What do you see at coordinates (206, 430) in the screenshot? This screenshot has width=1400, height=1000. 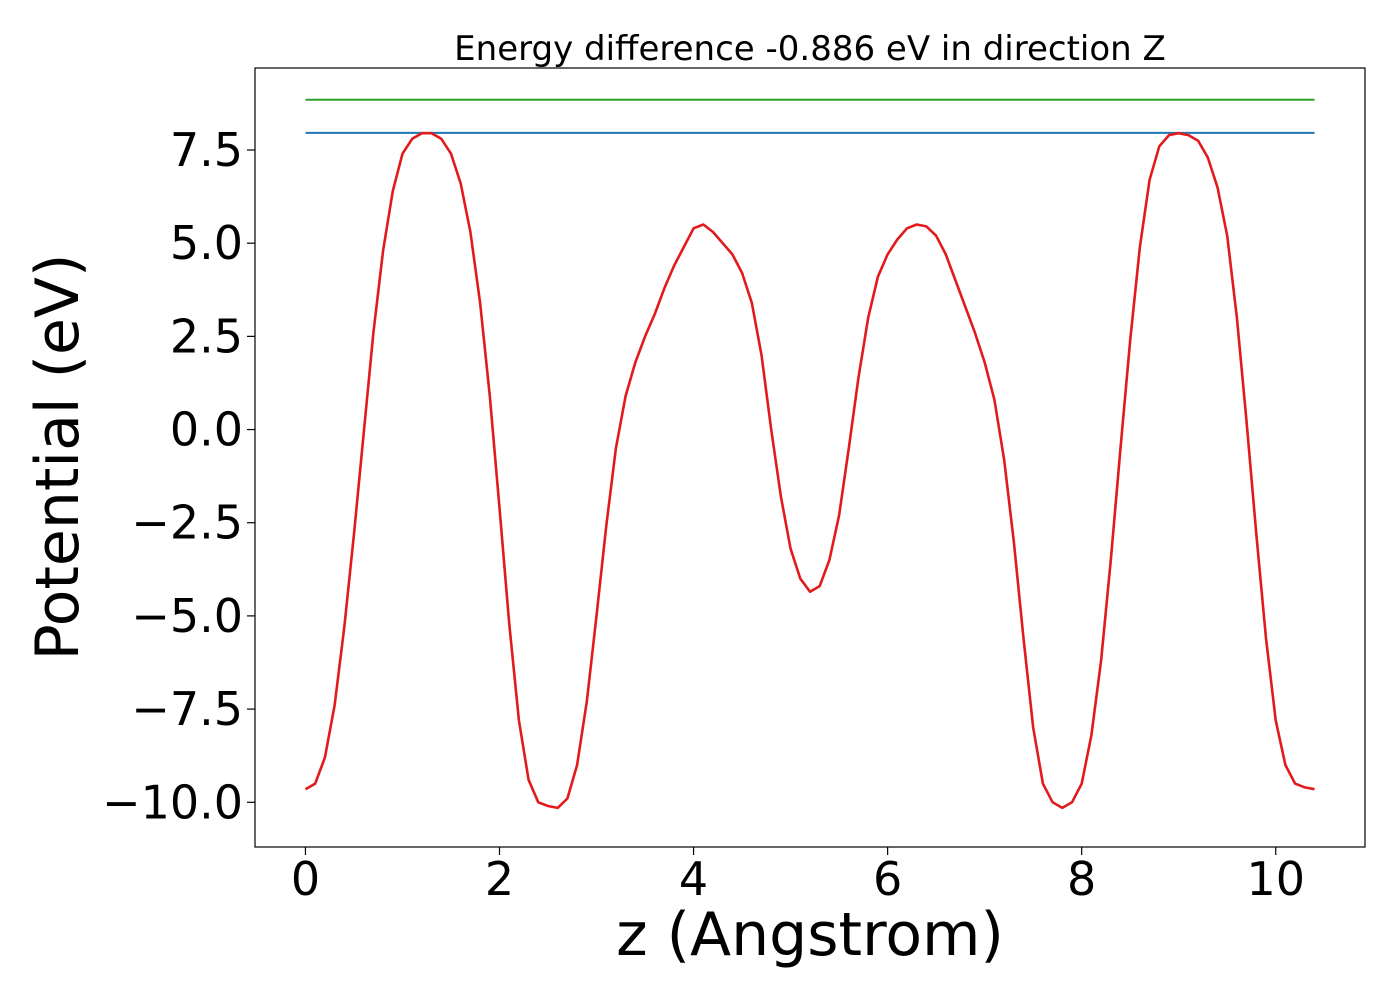 I see `y-tick-label: 0.0` at bounding box center [206, 430].